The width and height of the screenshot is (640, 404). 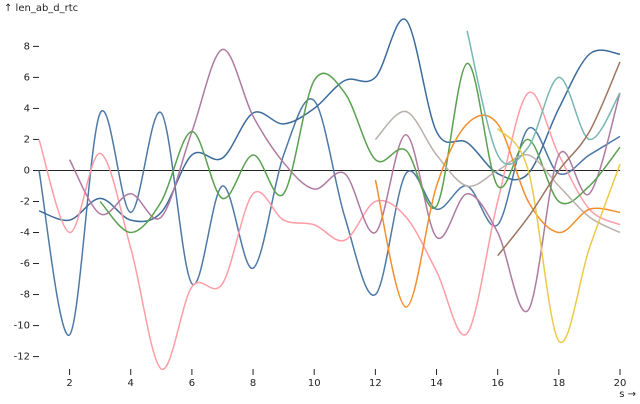 What do you see at coordinates (192, 383) in the screenshot?
I see `x-tick-label: 6` at bounding box center [192, 383].